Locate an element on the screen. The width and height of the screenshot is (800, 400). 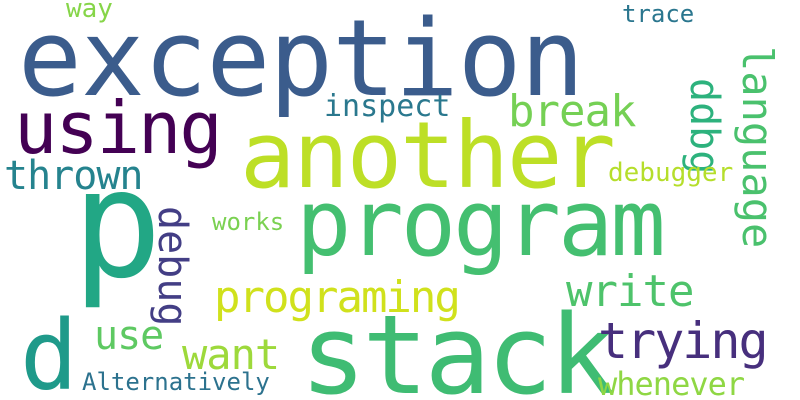
word-trying: trying is located at coordinates (683, 341).